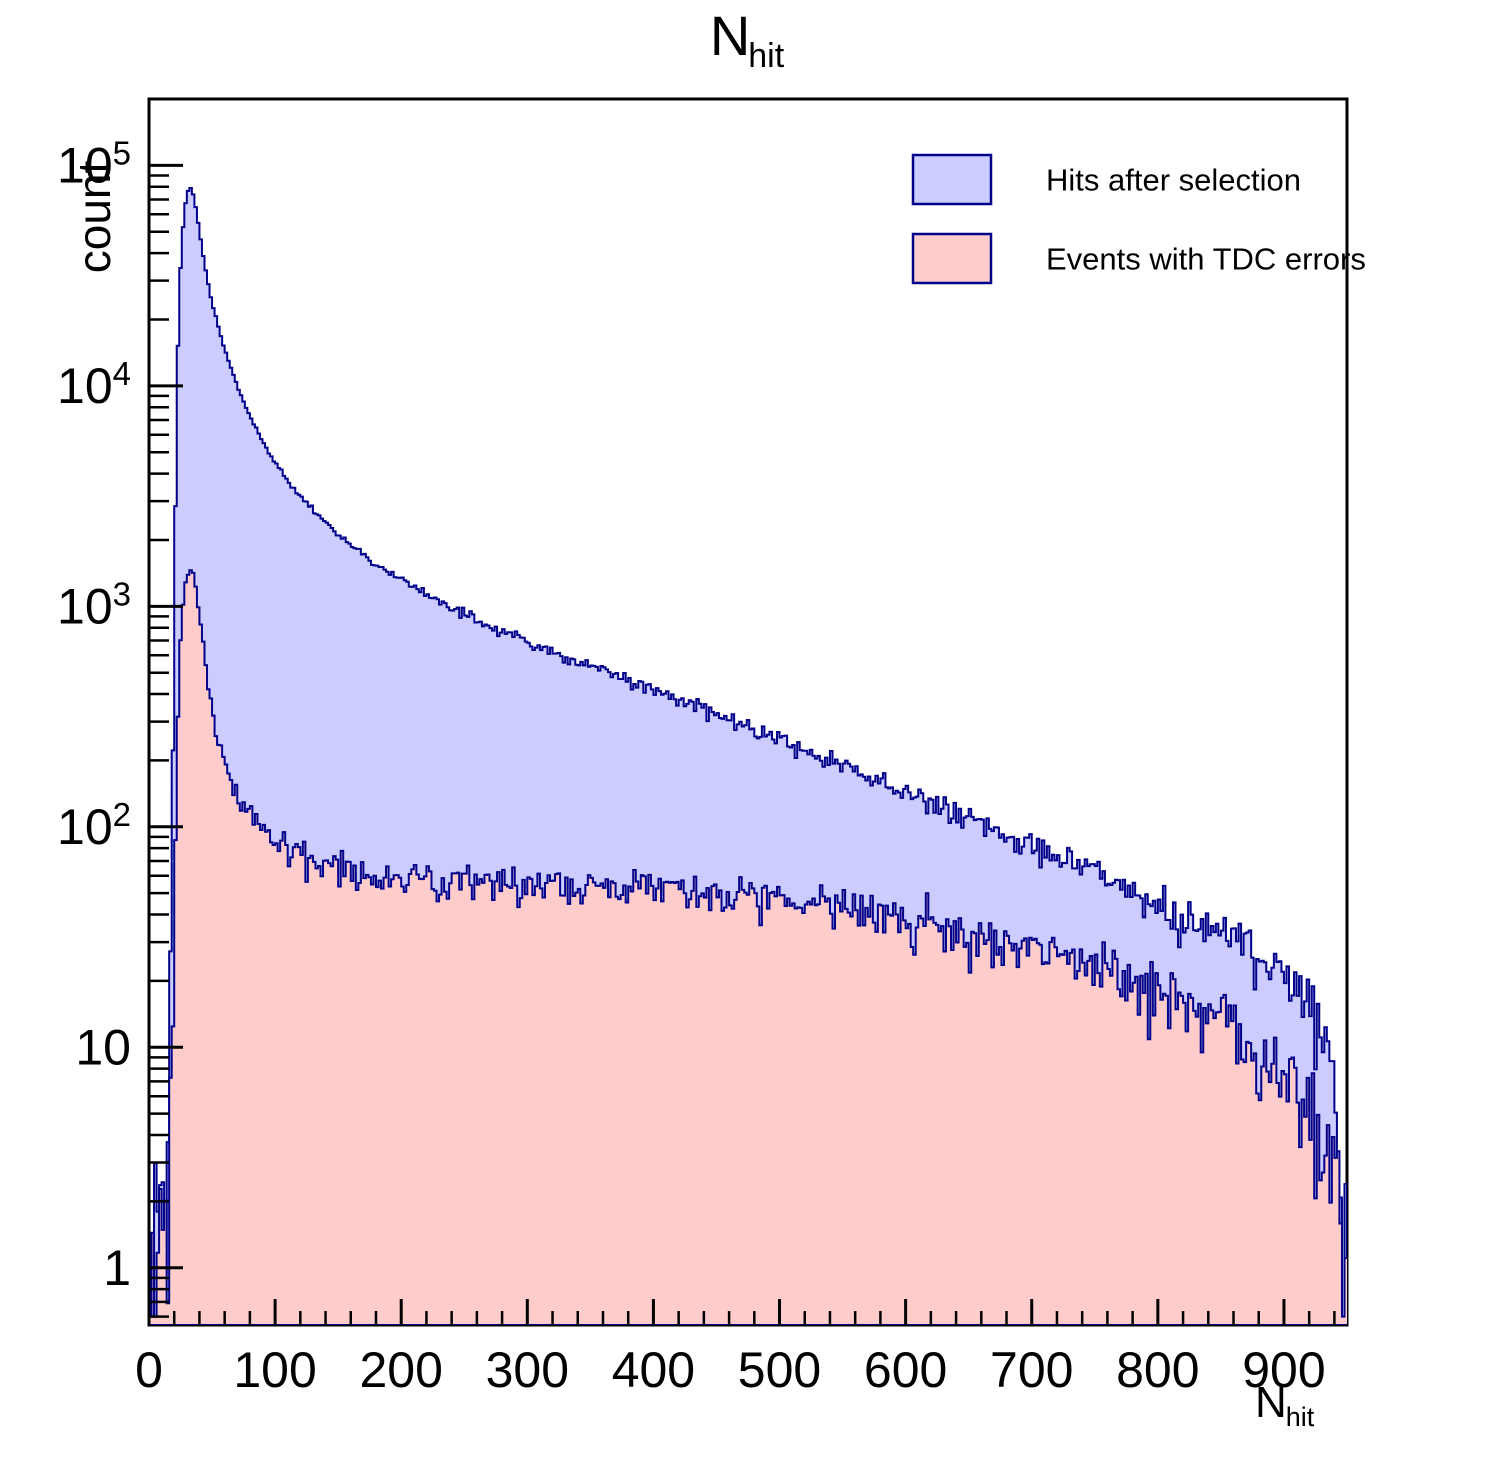 The image size is (1496, 1472). What do you see at coordinates (274, 1370) in the screenshot?
I see `x-tick-label: 100` at bounding box center [274, 1370].